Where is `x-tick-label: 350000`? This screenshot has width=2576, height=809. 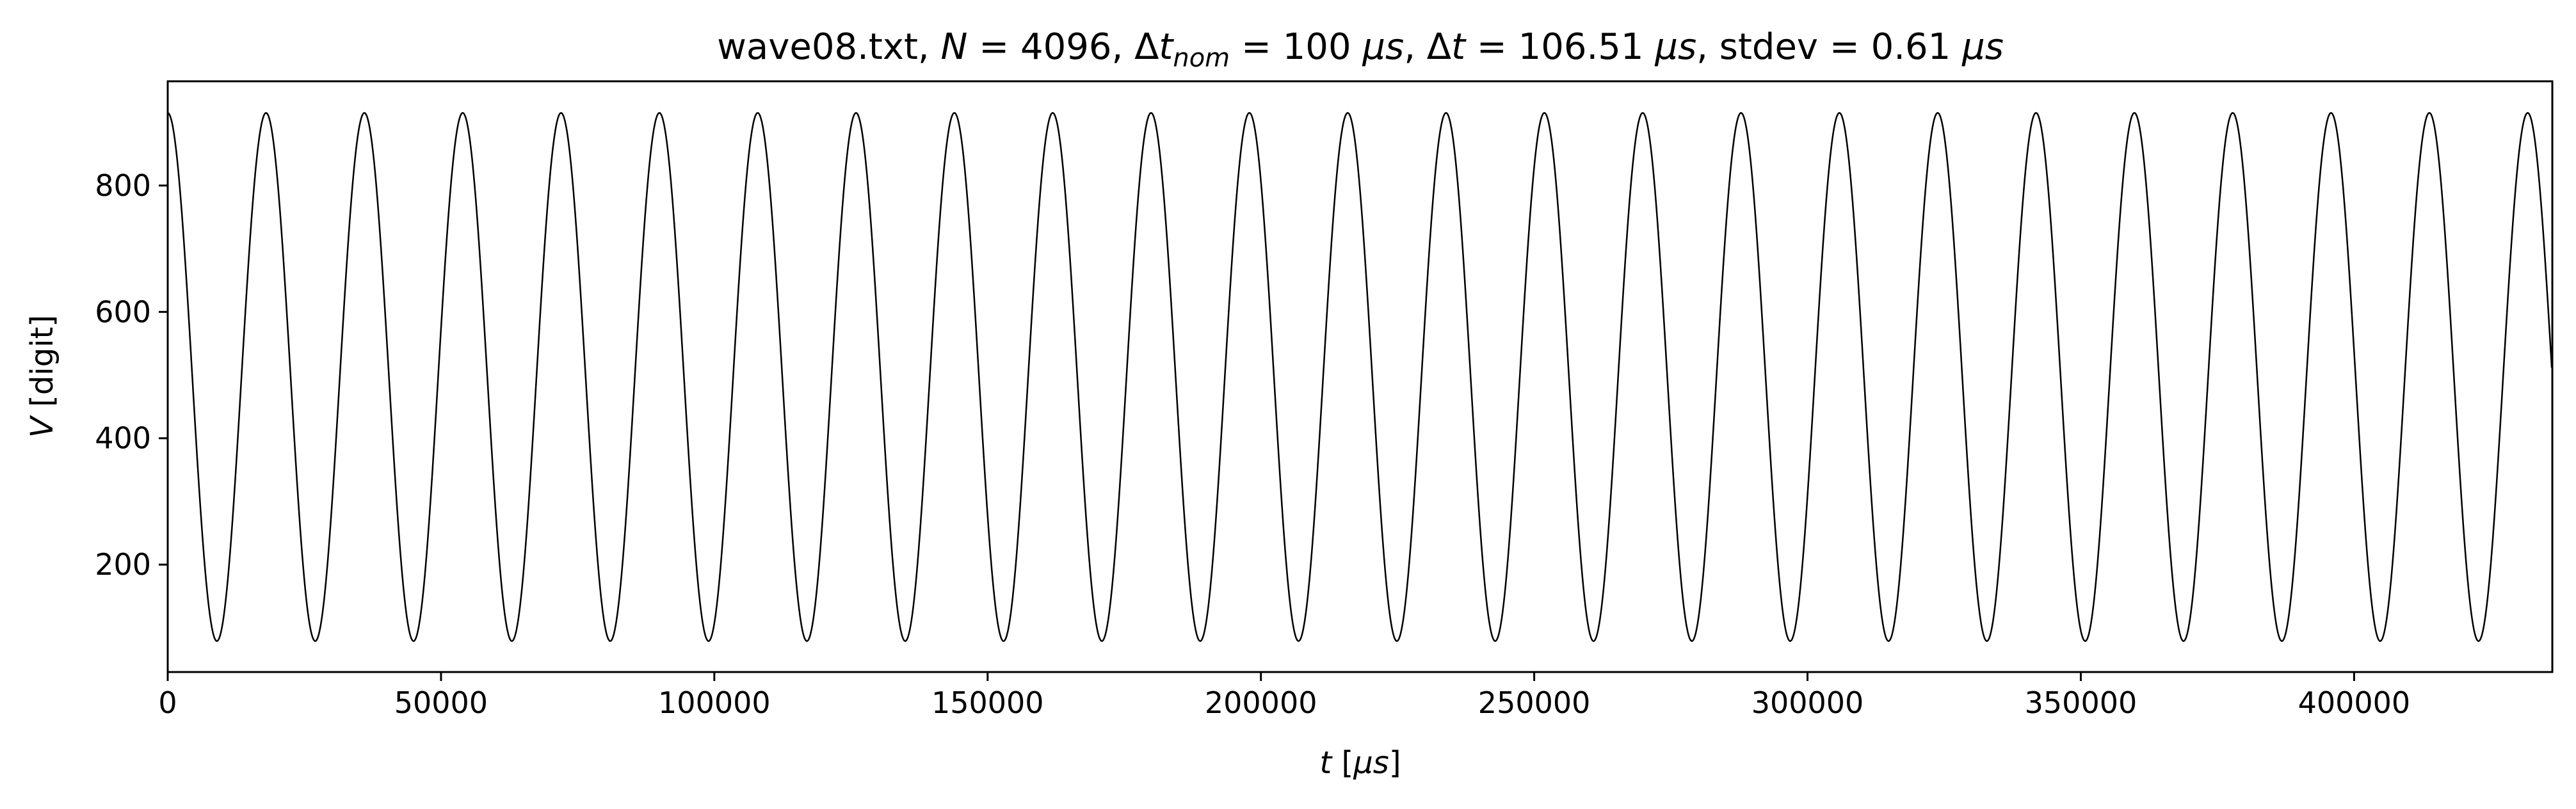 x-tick-label: 350000 is located at coordinates (2081, 702).